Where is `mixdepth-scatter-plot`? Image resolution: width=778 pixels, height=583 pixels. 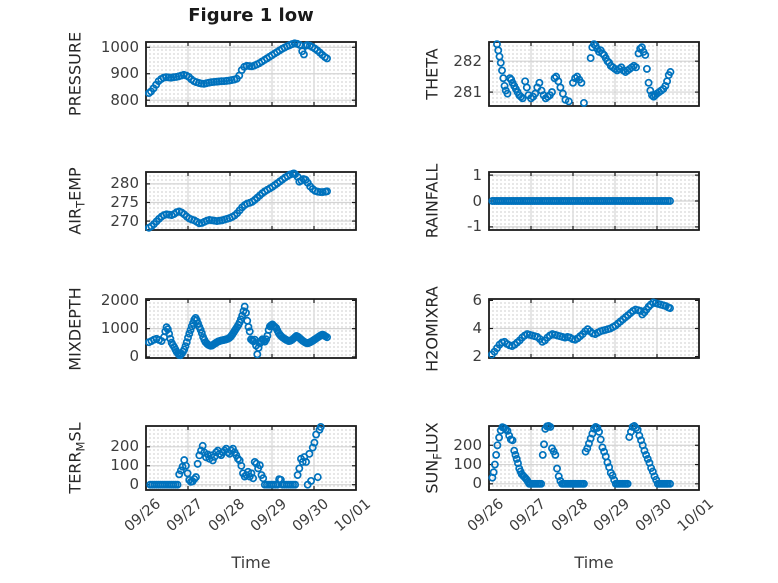 mixdepth-scatter-plot is located at coordinates (250, 329).